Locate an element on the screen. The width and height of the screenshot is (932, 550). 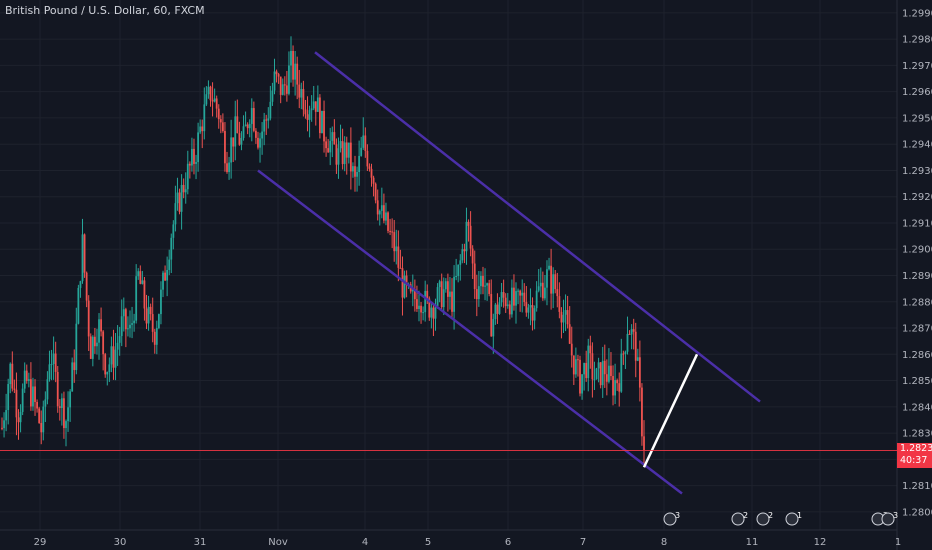
candle-countdown: 40:37 is located at coordinates (914, 461).